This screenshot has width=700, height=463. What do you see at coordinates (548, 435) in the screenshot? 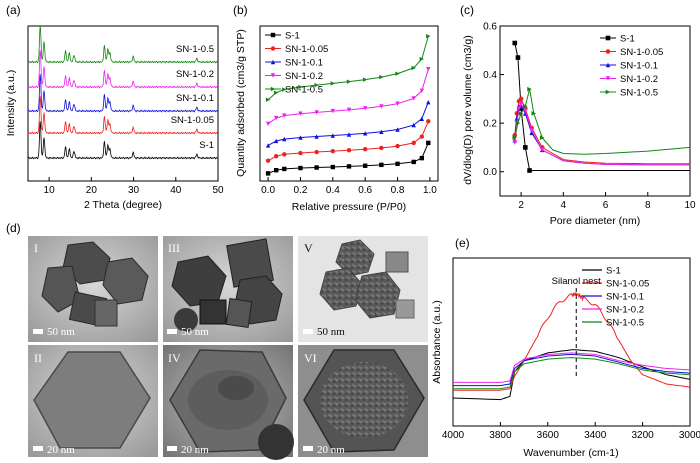
I see `ftir-xtick-label: 3600` at bounding box center [548, 435].